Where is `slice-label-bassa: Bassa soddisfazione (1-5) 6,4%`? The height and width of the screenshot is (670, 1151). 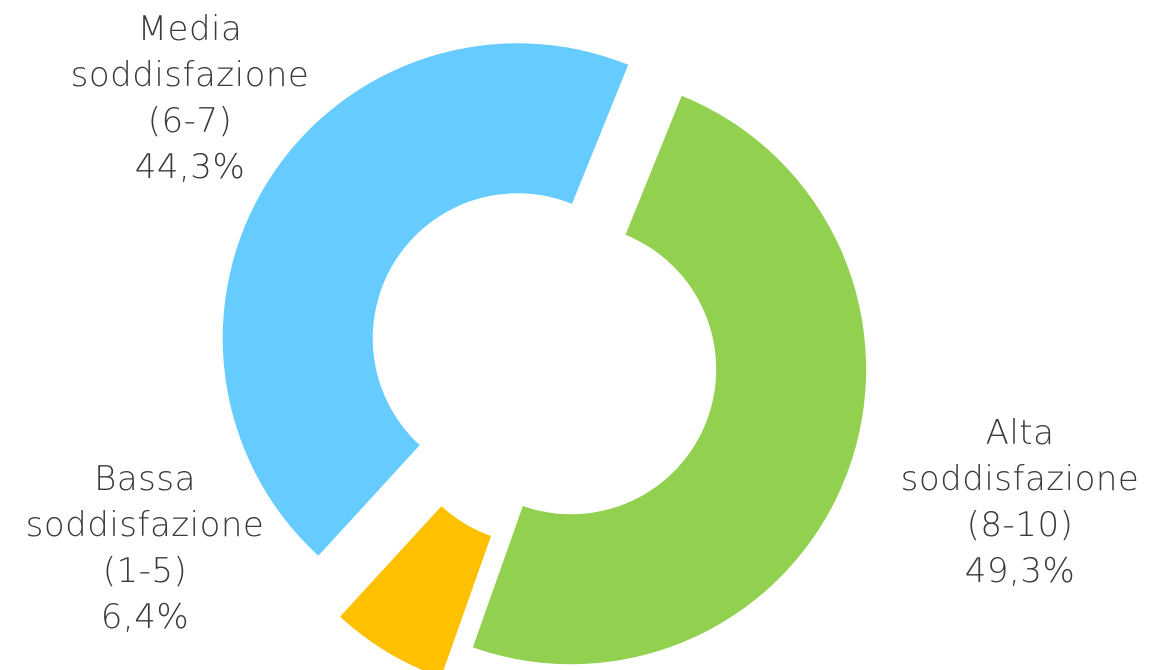 slice-label-bassa: Bassa soddisfazione (1-5) 6,4% is located at coordinates (145, 548).